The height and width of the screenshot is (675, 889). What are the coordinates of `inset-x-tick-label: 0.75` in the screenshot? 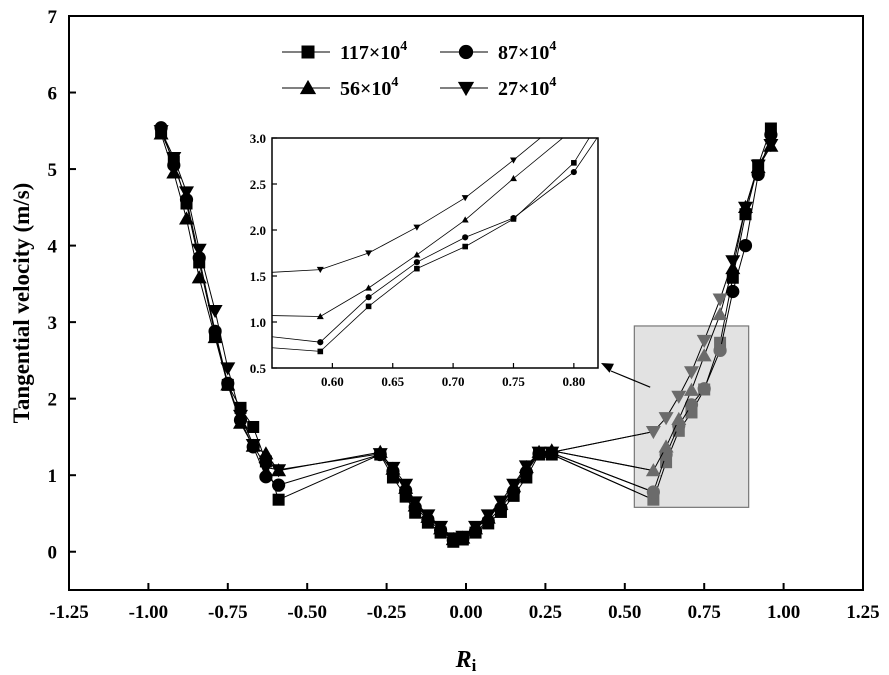 It's located at (513, 381).